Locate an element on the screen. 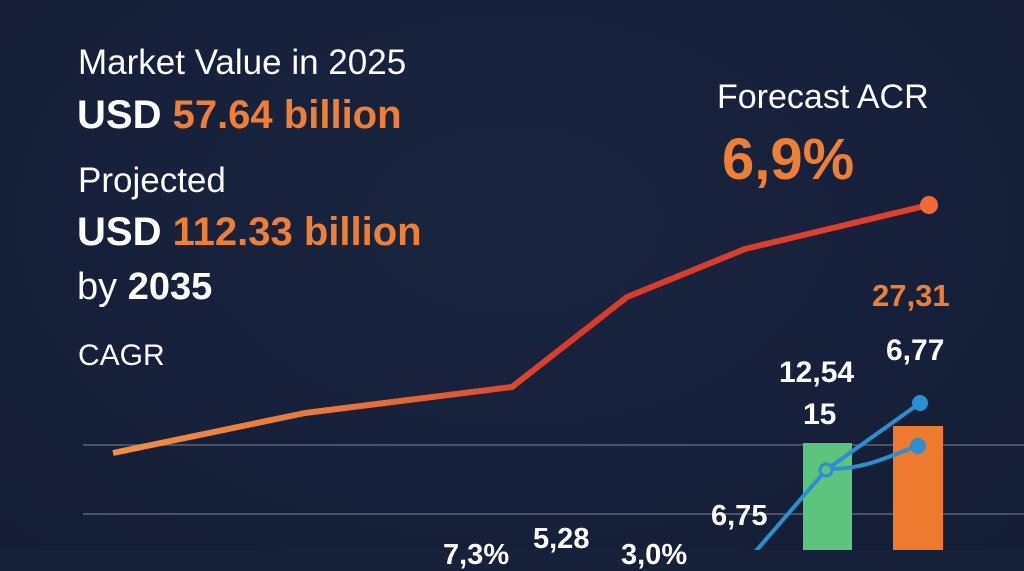 The width and height of the screenshot is (1024, 571). forecast-label: Forecast ACR is located at coordinates (823, 97).